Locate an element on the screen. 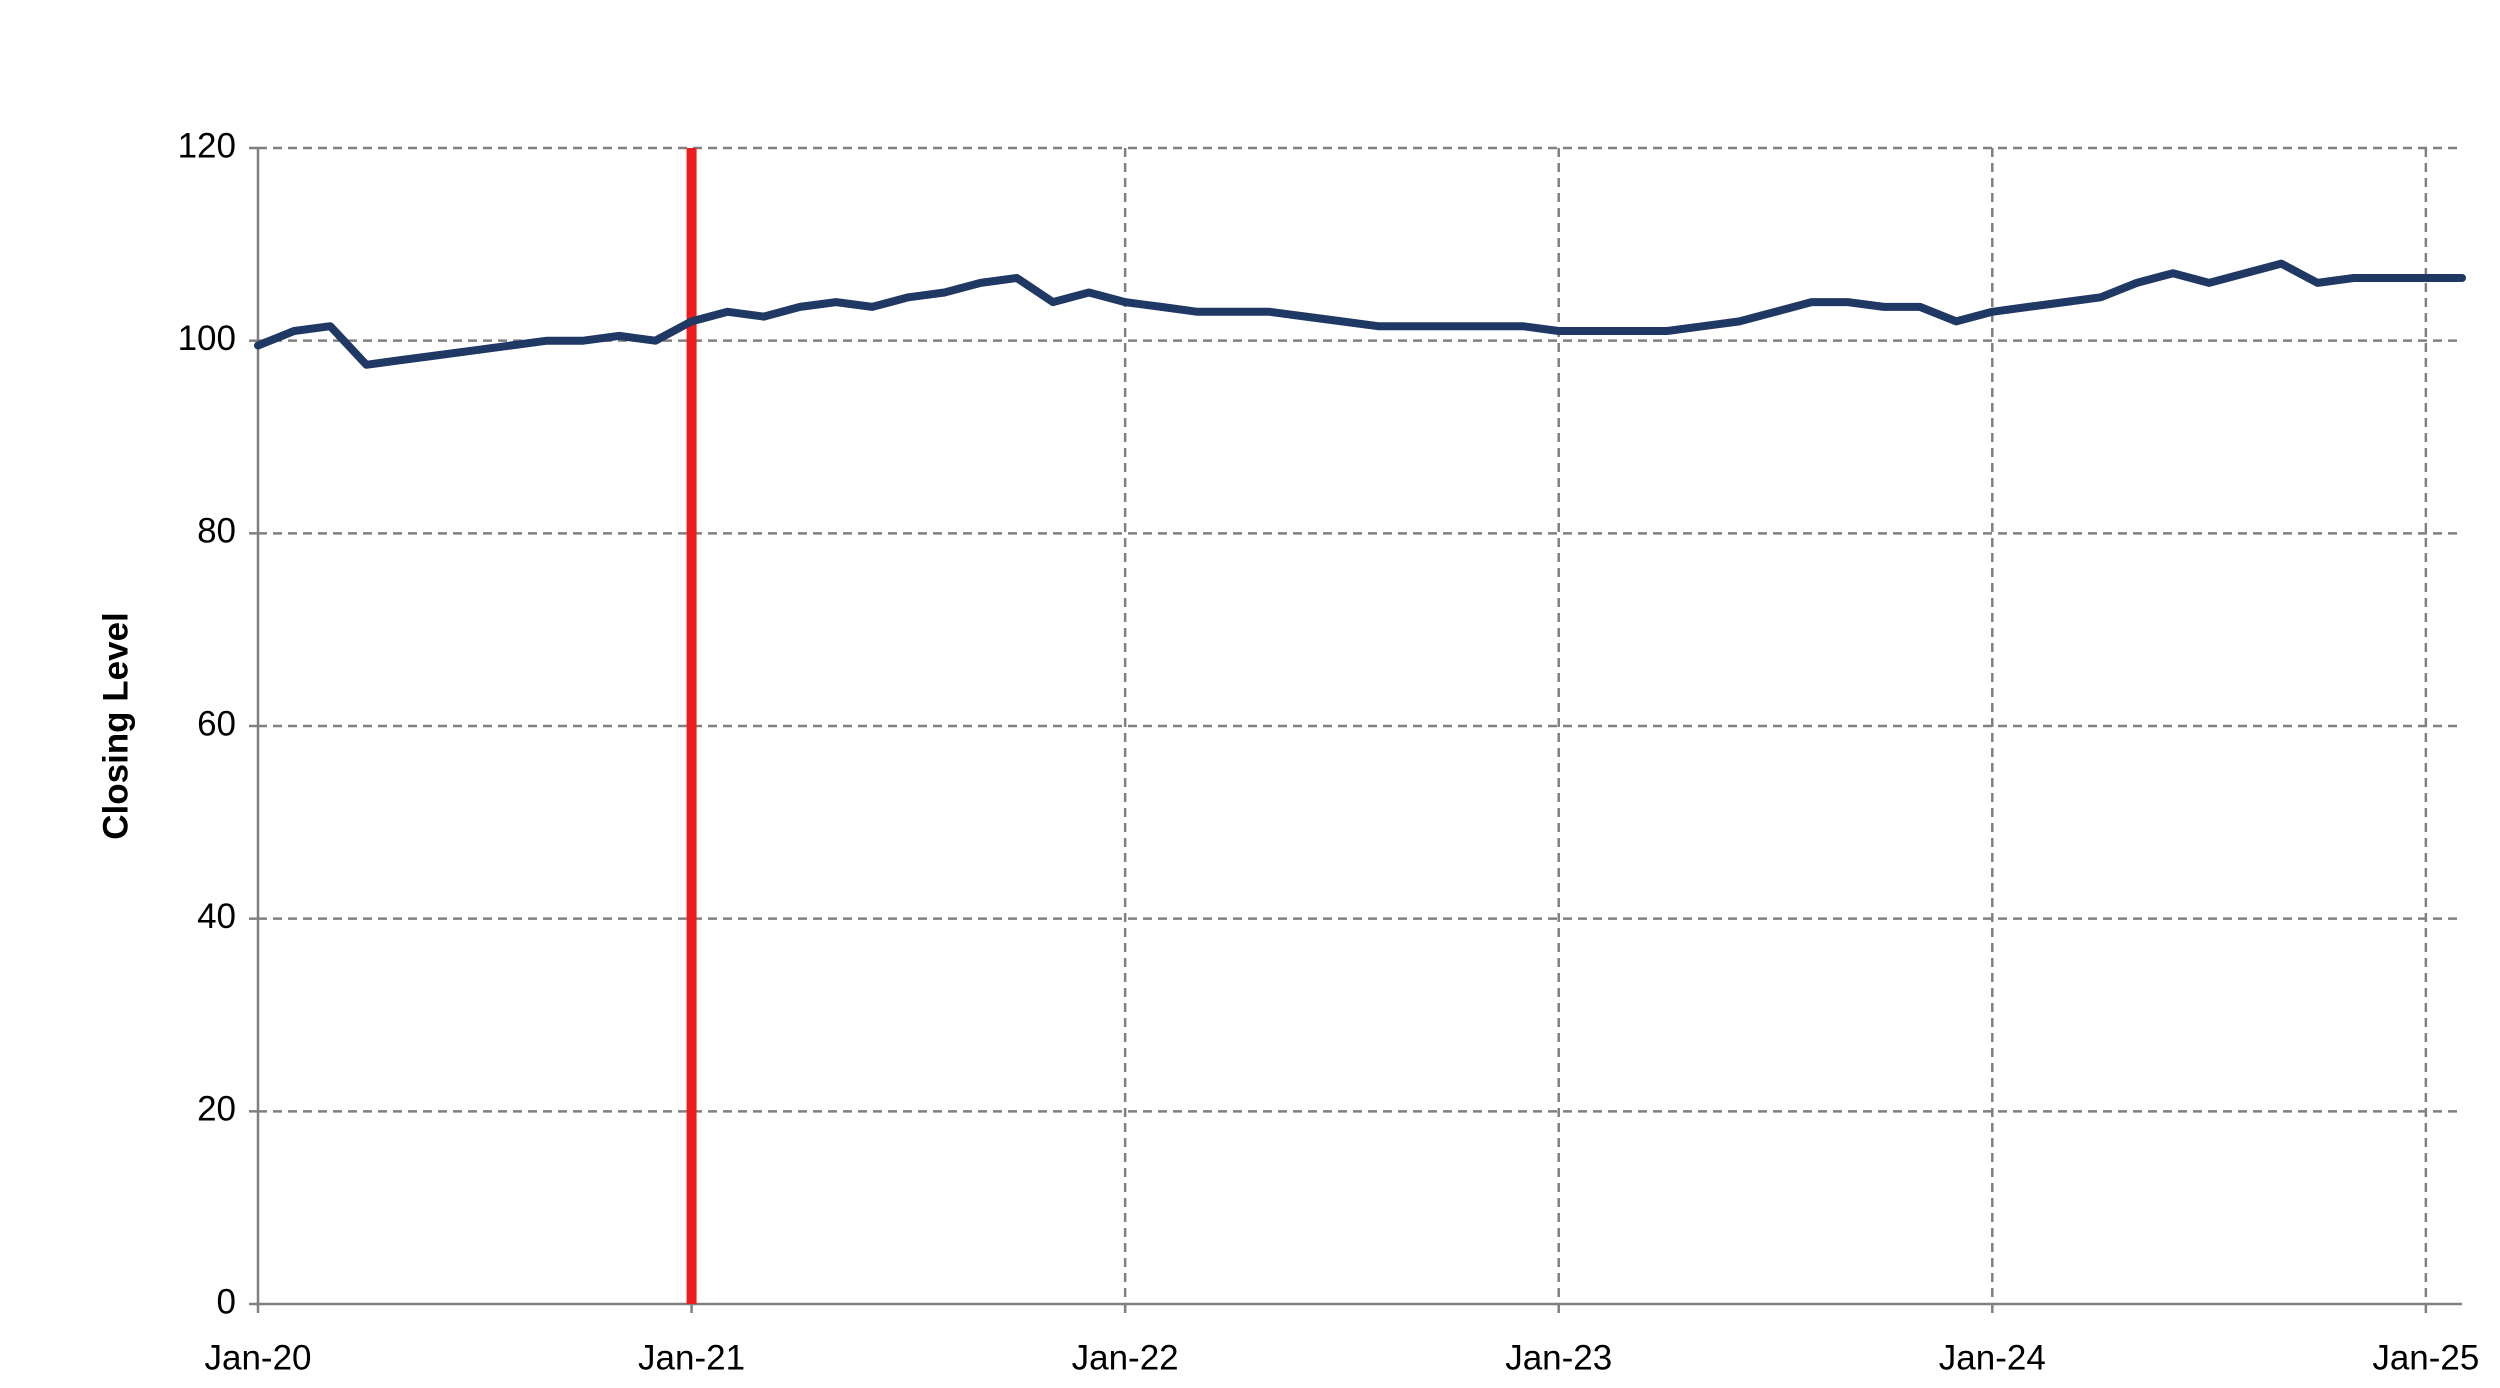 The width and height of the screenshot is (2500, 1388). x-tick-label: Jan-21 is located at coordinates (691, 1357).